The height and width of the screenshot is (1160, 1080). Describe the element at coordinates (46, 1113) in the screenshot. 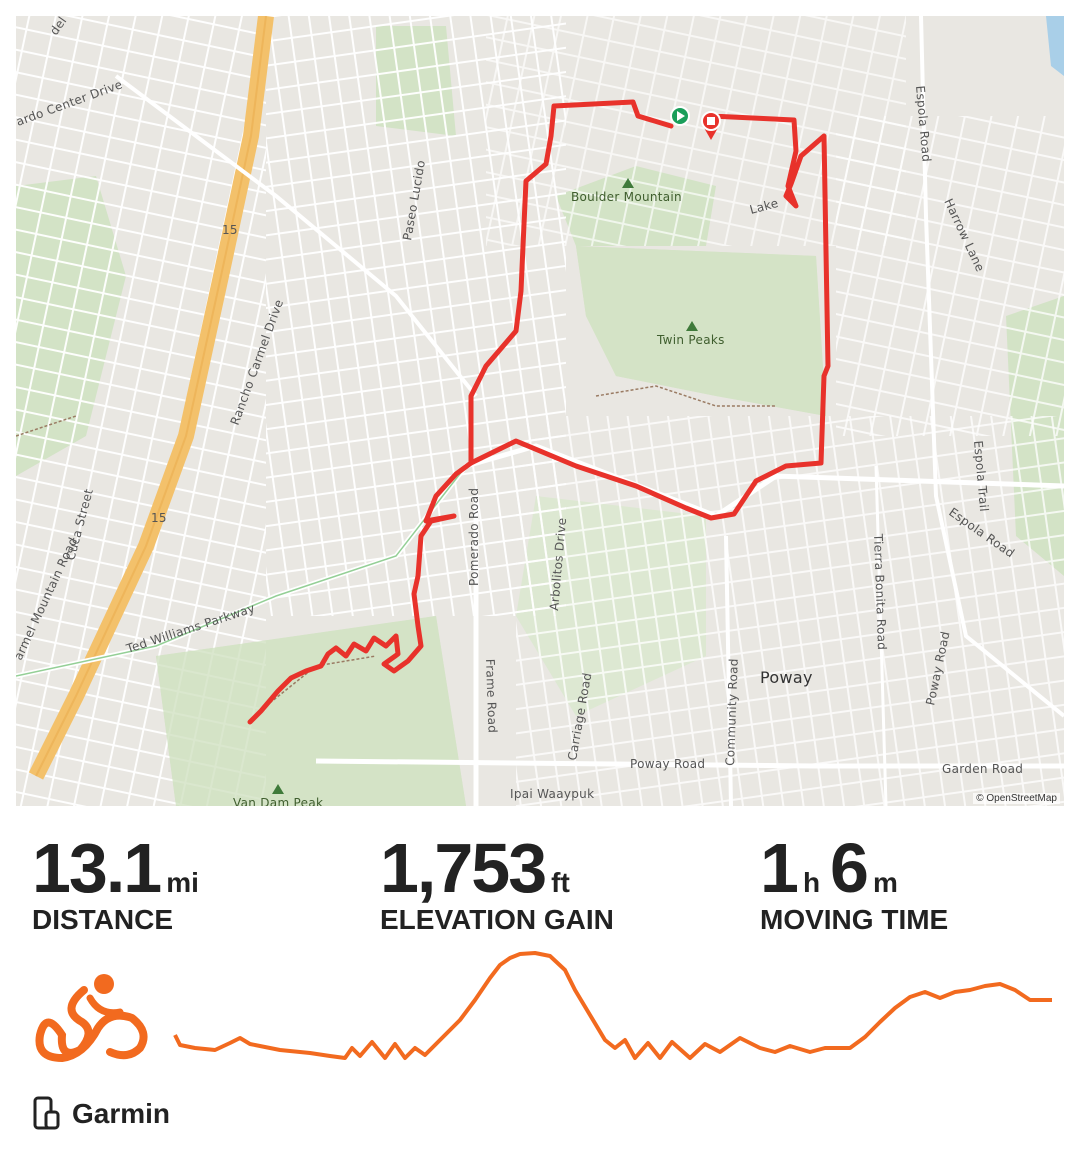

I see `phone-watch-icon` at that location.